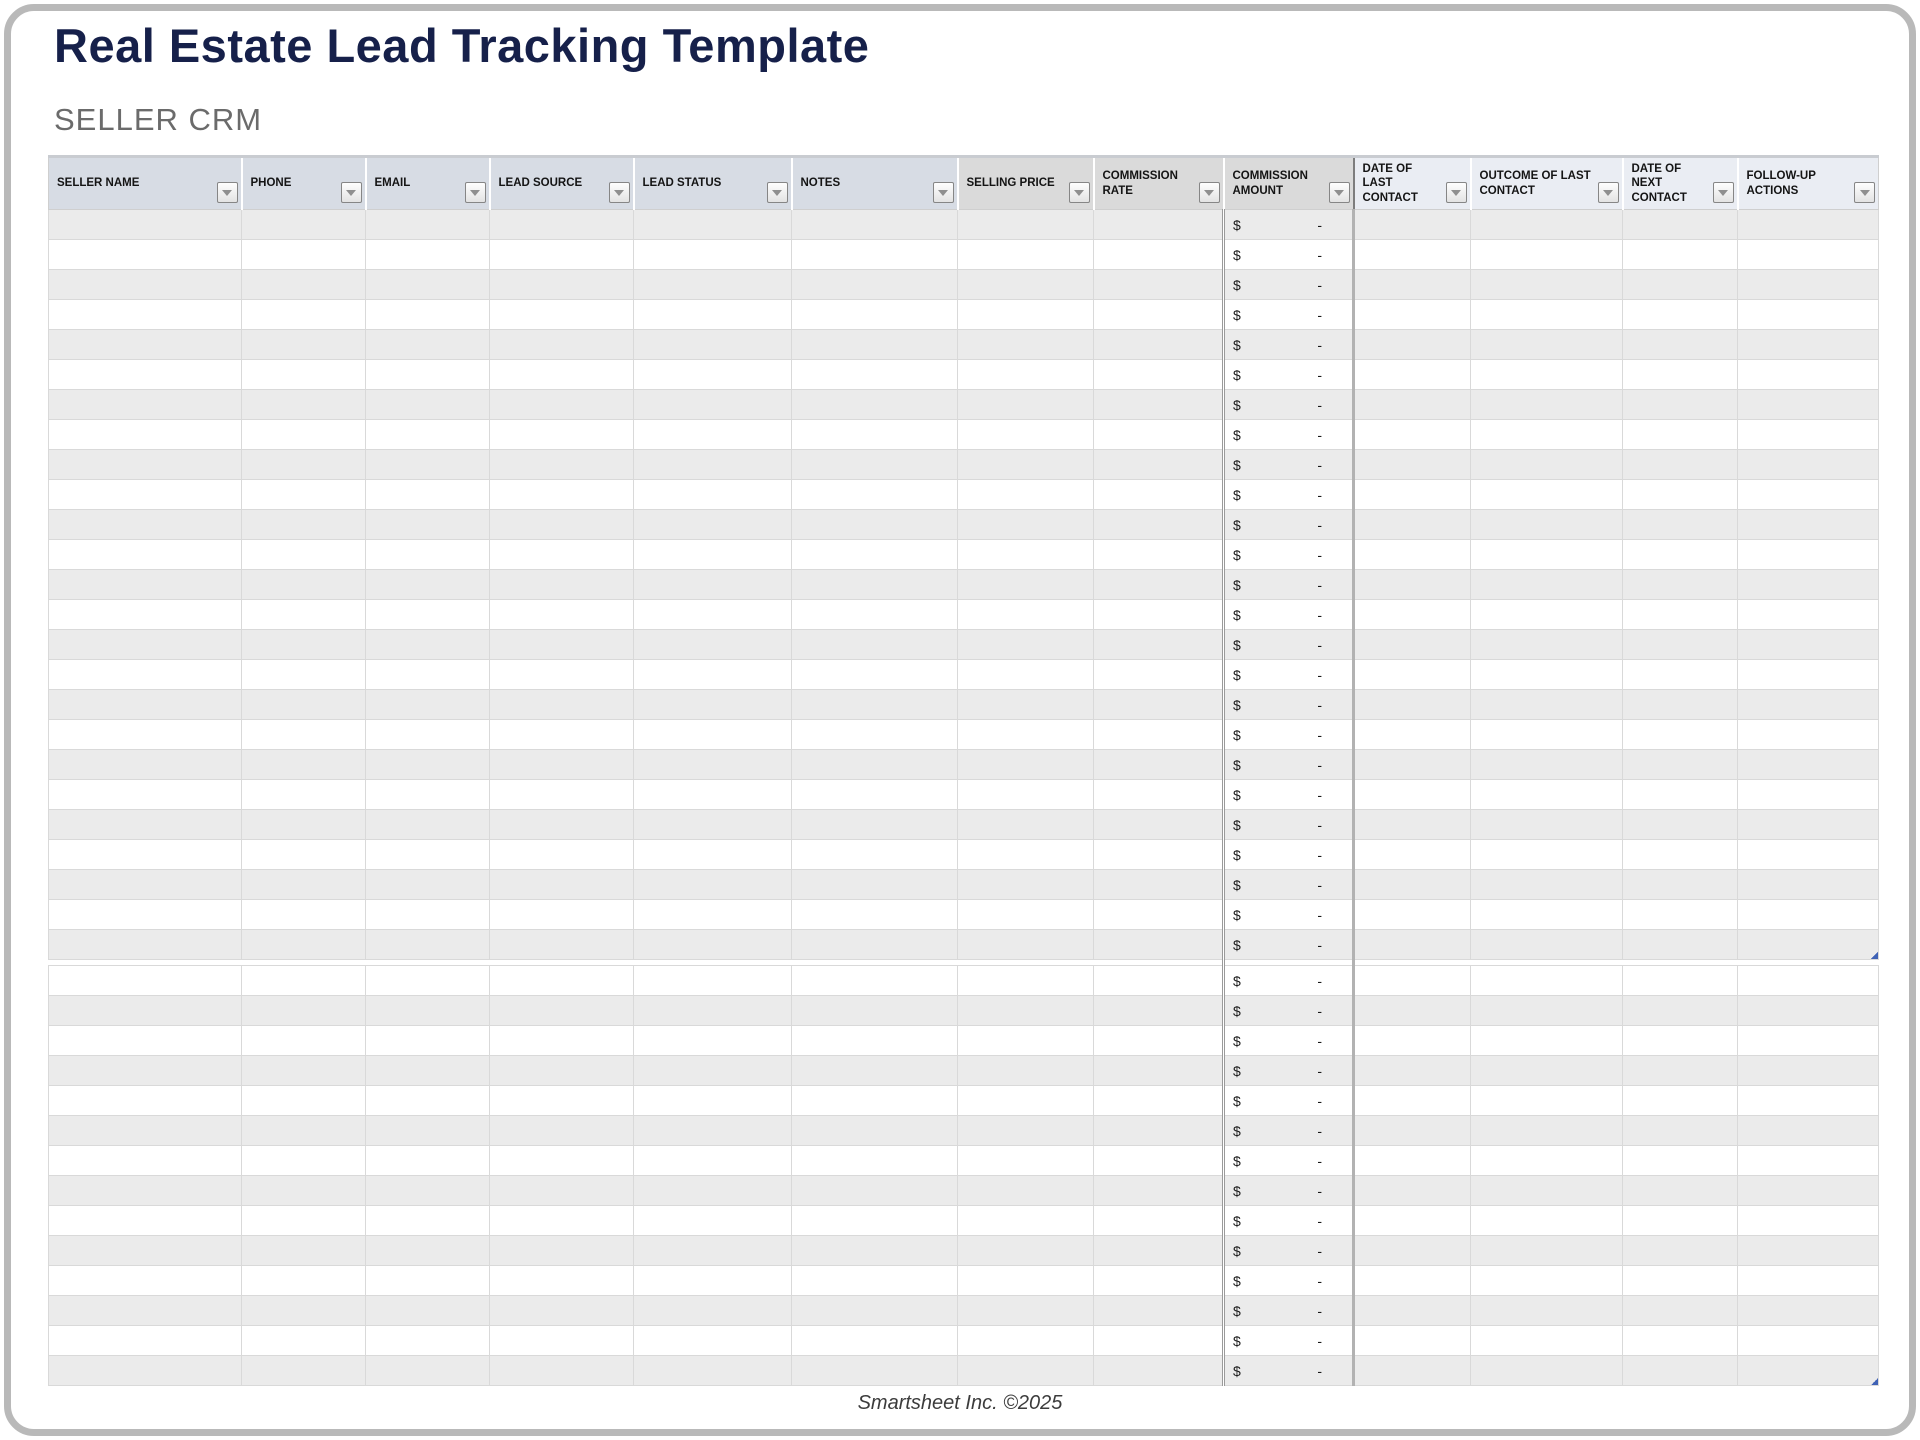  What do you see at coordinates (428, 182) in the screenshot?
I see `column-header-email: EMAIL` at bounding box center [428, 182].